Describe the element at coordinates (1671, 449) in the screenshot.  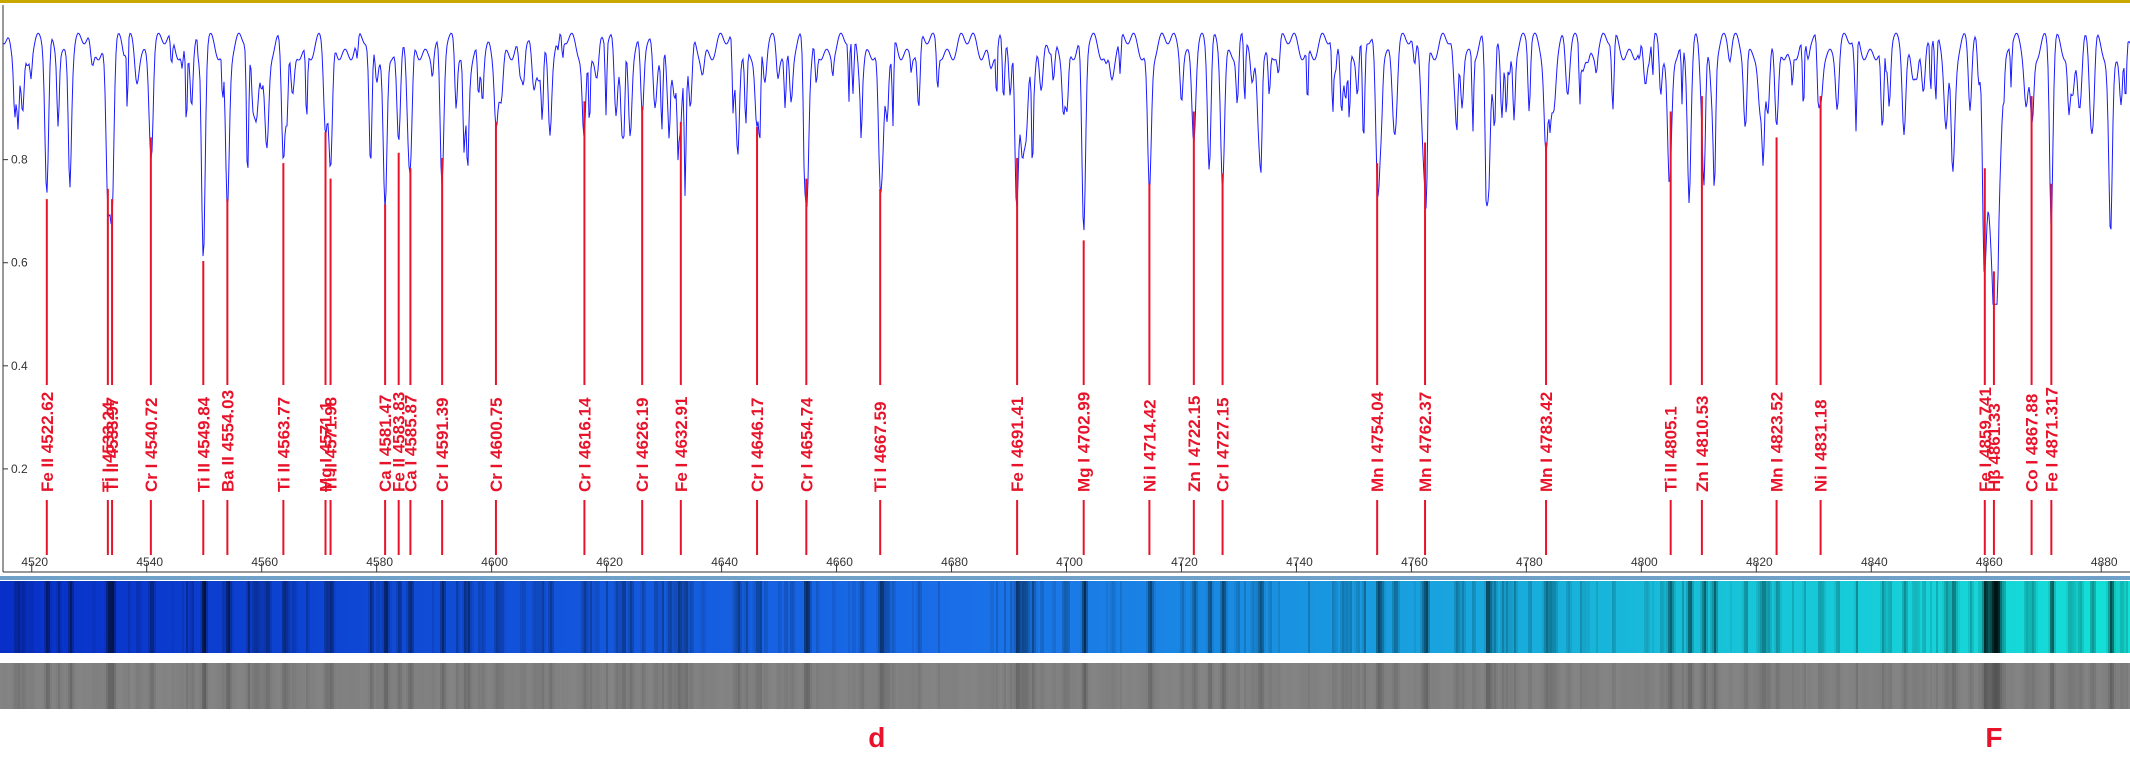
I see `line-label: Ti II 4805.1` at that location.